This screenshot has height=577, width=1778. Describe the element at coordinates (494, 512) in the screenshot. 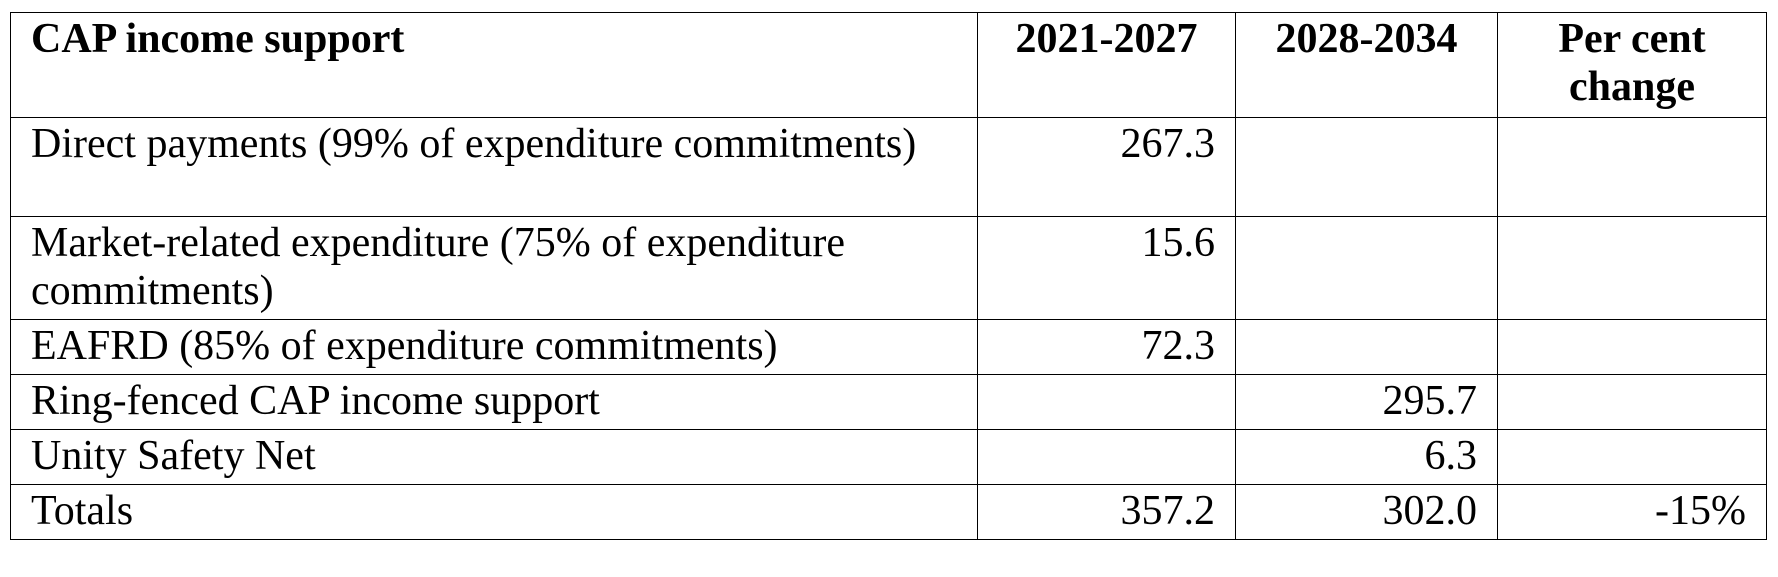

I see `row-label: Totals` at that location.